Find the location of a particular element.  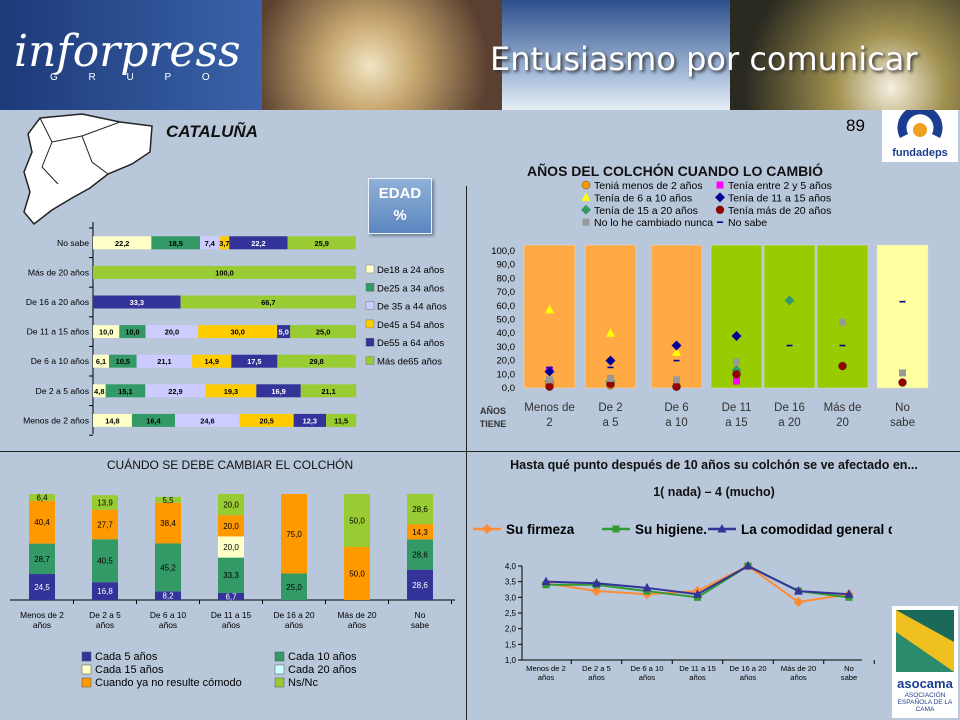

afectado-legend-label: La comodidad general del colchón. is located at coordinates (816, 529).